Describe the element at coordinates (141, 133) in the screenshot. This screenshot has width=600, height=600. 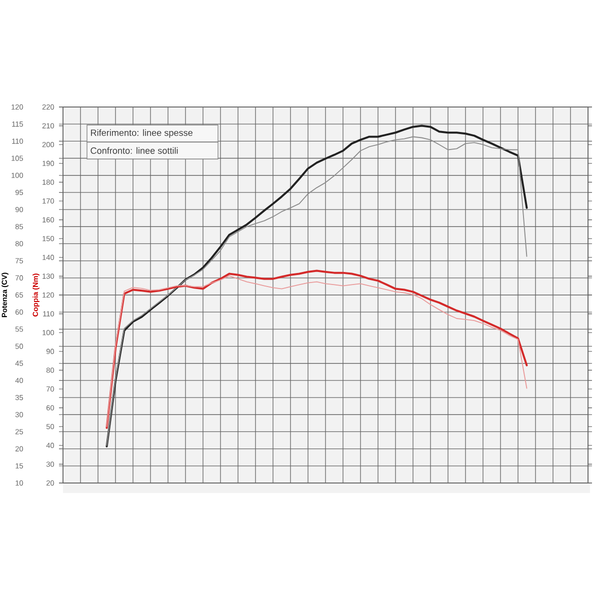
I see `annotation: Riferimento: linee spesse` at that location.